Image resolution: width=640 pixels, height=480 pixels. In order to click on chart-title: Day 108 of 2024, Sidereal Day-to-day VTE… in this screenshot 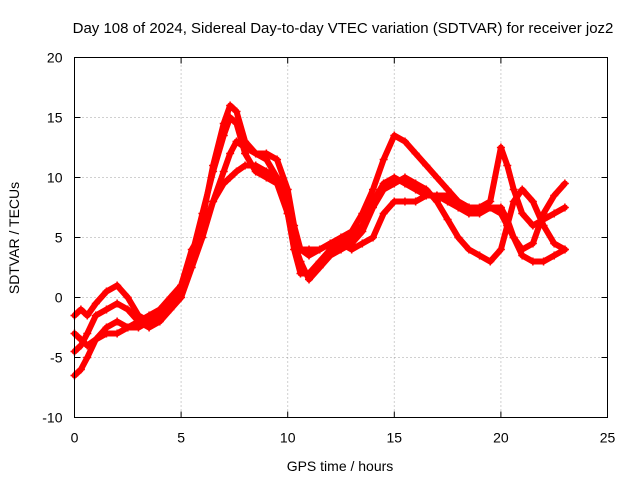, I will do `click(343, 28)`.